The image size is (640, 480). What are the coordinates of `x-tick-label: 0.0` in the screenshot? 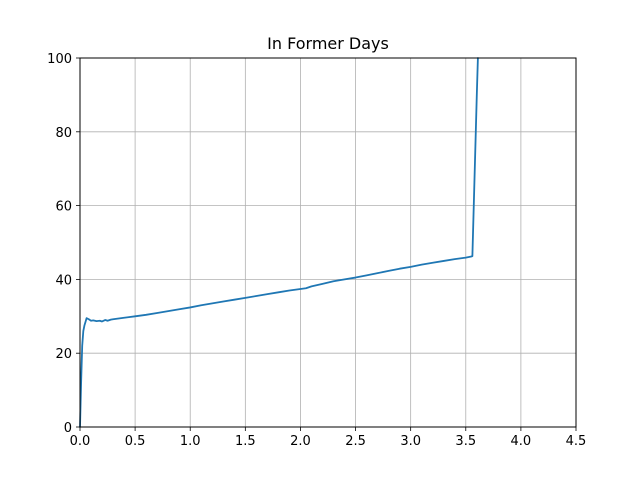 It's located at (80, 441).